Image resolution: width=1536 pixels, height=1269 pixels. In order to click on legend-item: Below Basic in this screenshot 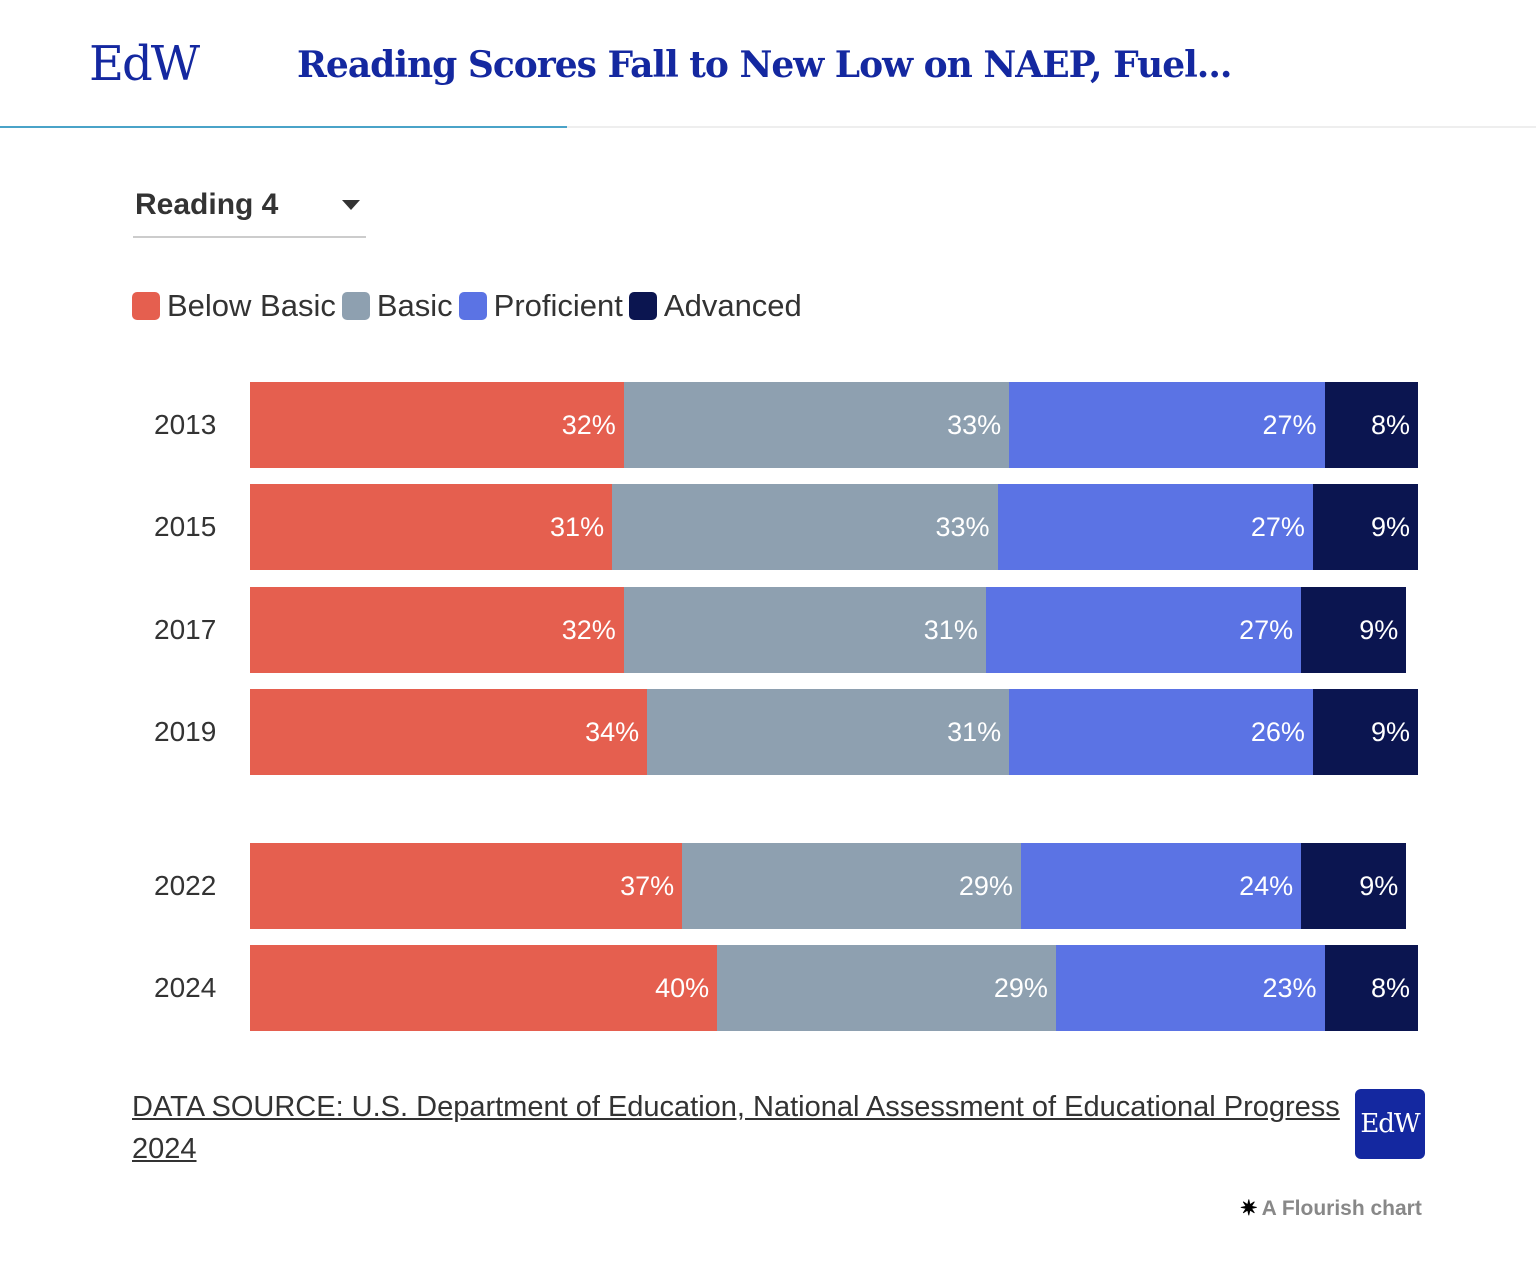, I will do `click(234, 306)`.